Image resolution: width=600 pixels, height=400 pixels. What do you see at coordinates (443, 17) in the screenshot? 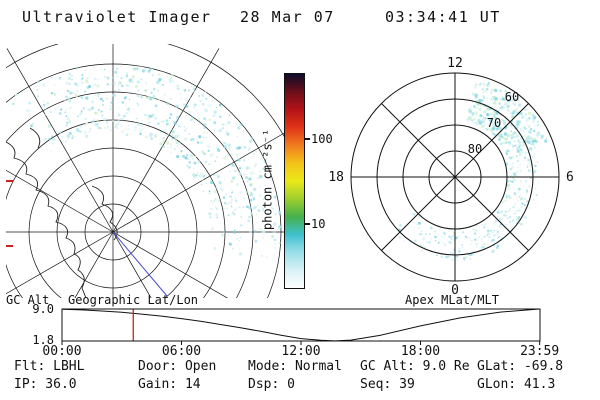
I see `time-label: 03:34:41 UT` at bounding box center [443, 17].